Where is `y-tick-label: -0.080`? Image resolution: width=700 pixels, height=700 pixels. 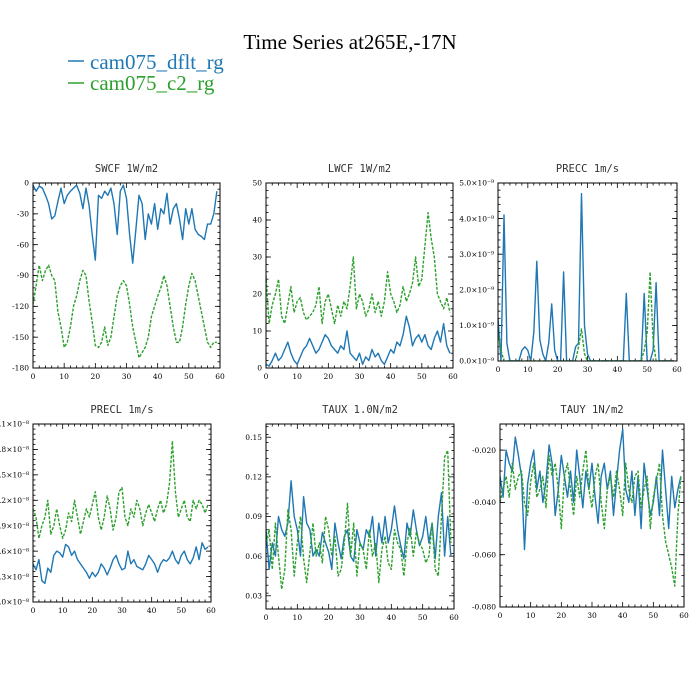
y-tick-label: -0.080 is located at coordinates (484, 607).